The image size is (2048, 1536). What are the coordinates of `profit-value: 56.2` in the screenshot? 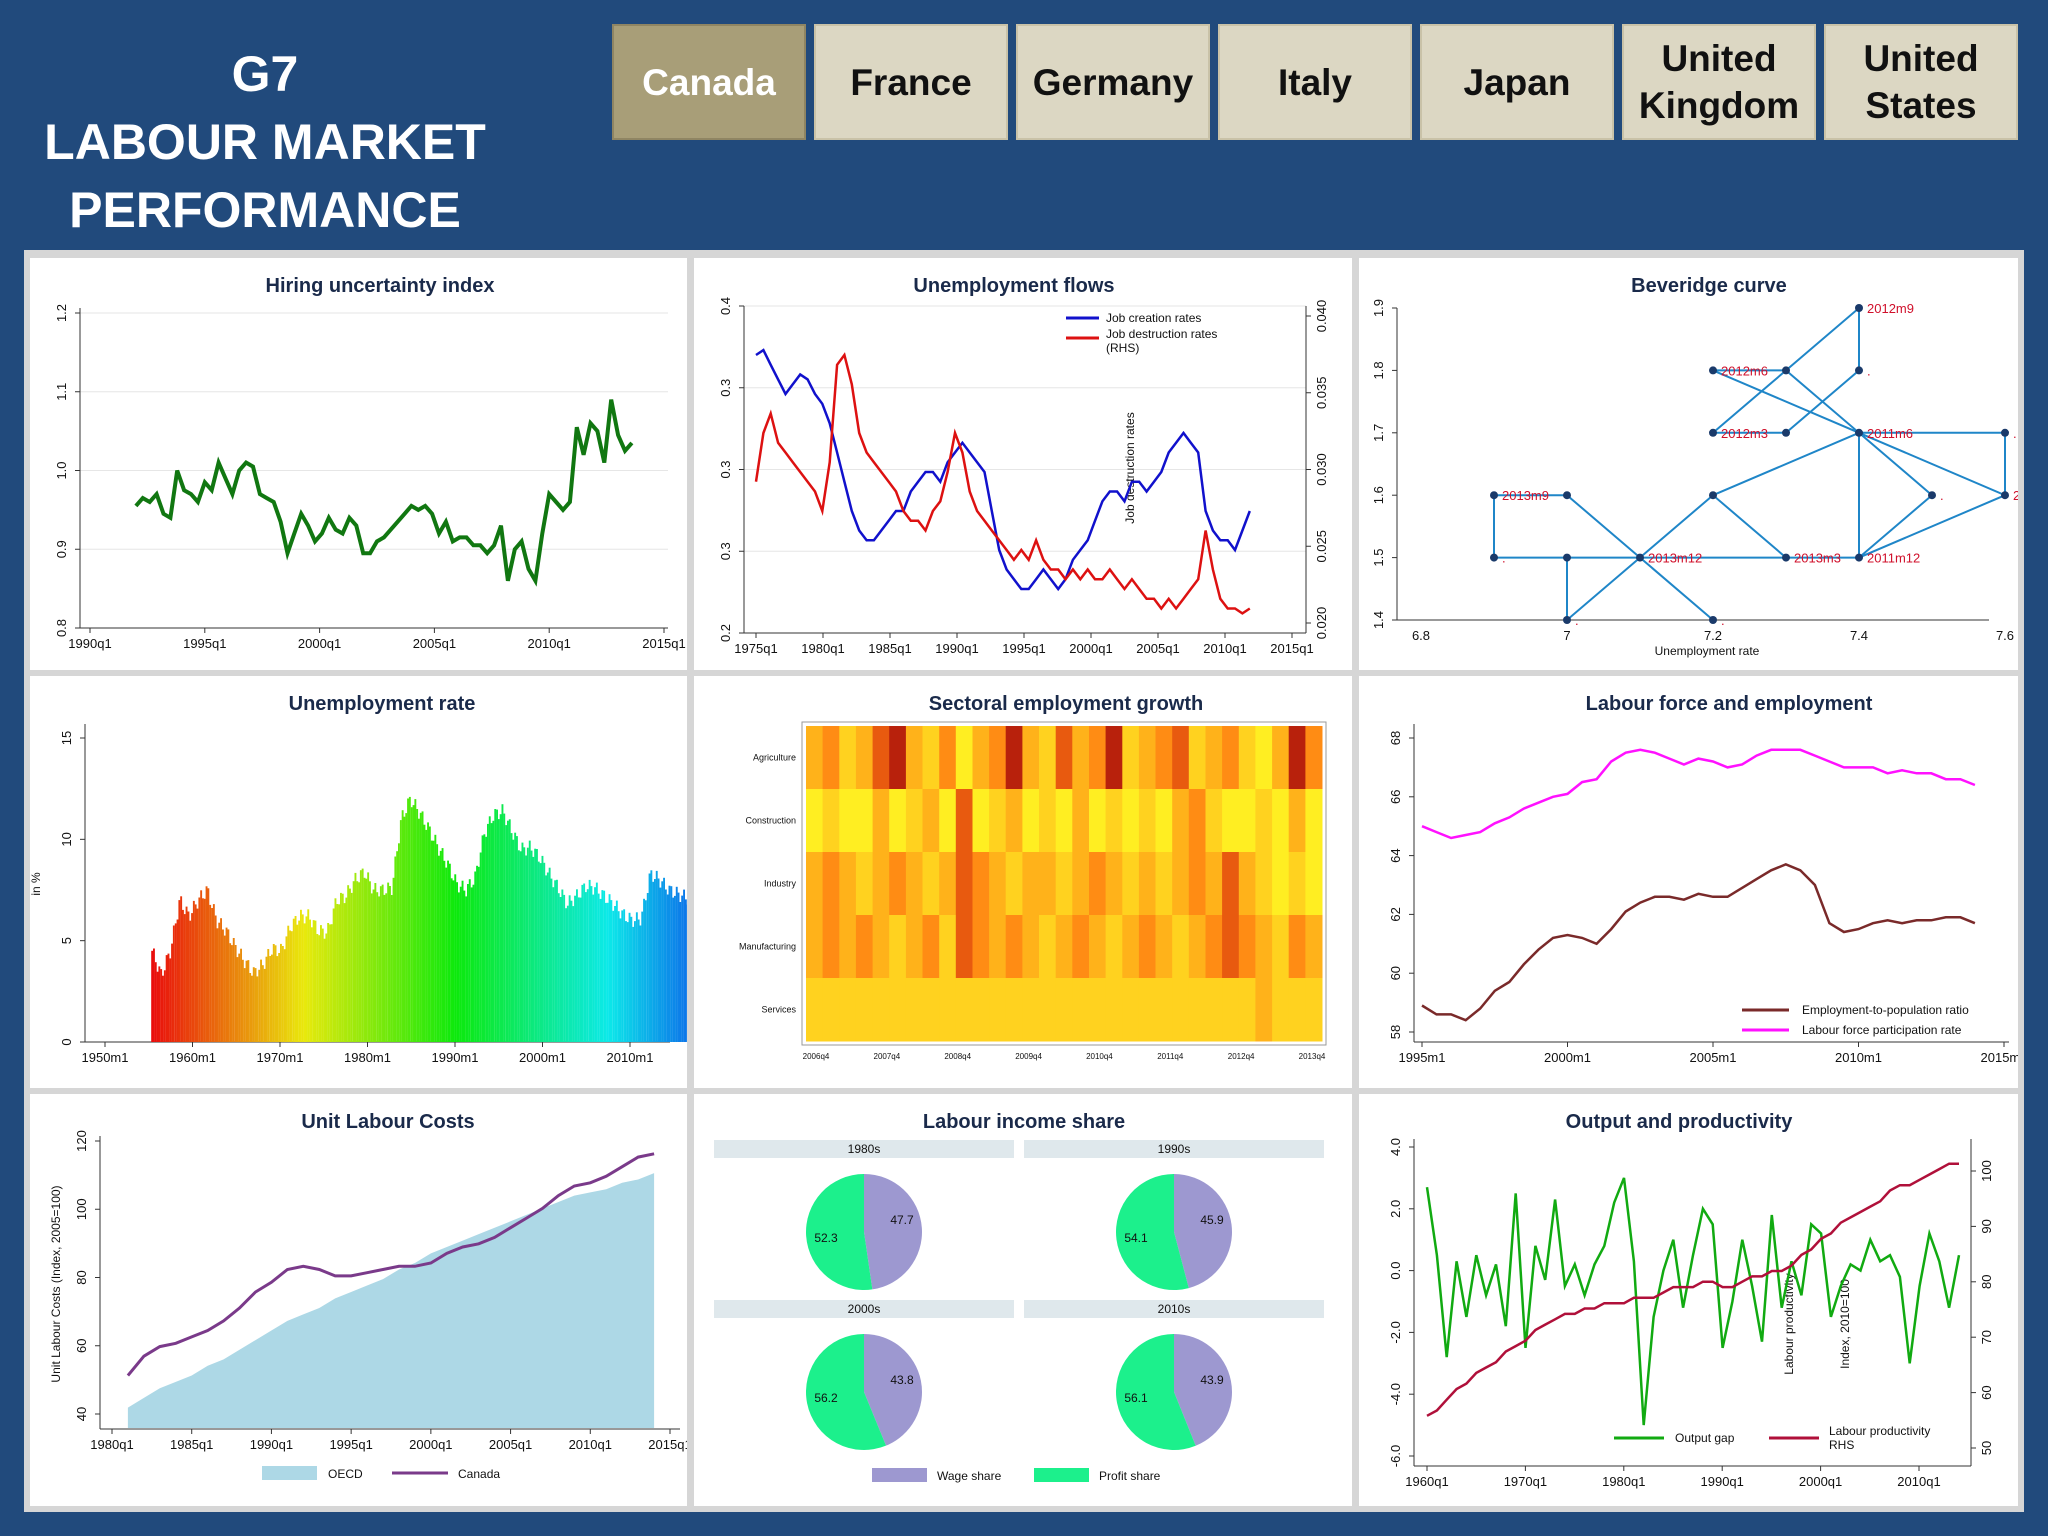 It's located at (826, 1398).